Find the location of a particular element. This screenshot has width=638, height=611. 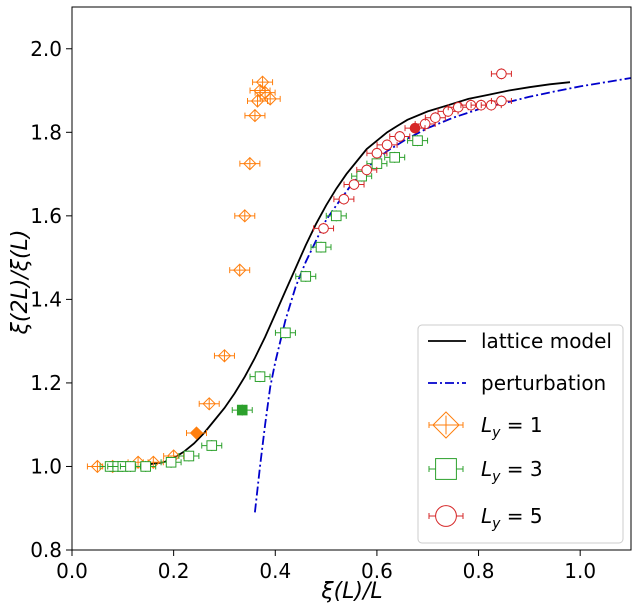

x-tick-label: 1.0 is located at coordinates (580, 571).